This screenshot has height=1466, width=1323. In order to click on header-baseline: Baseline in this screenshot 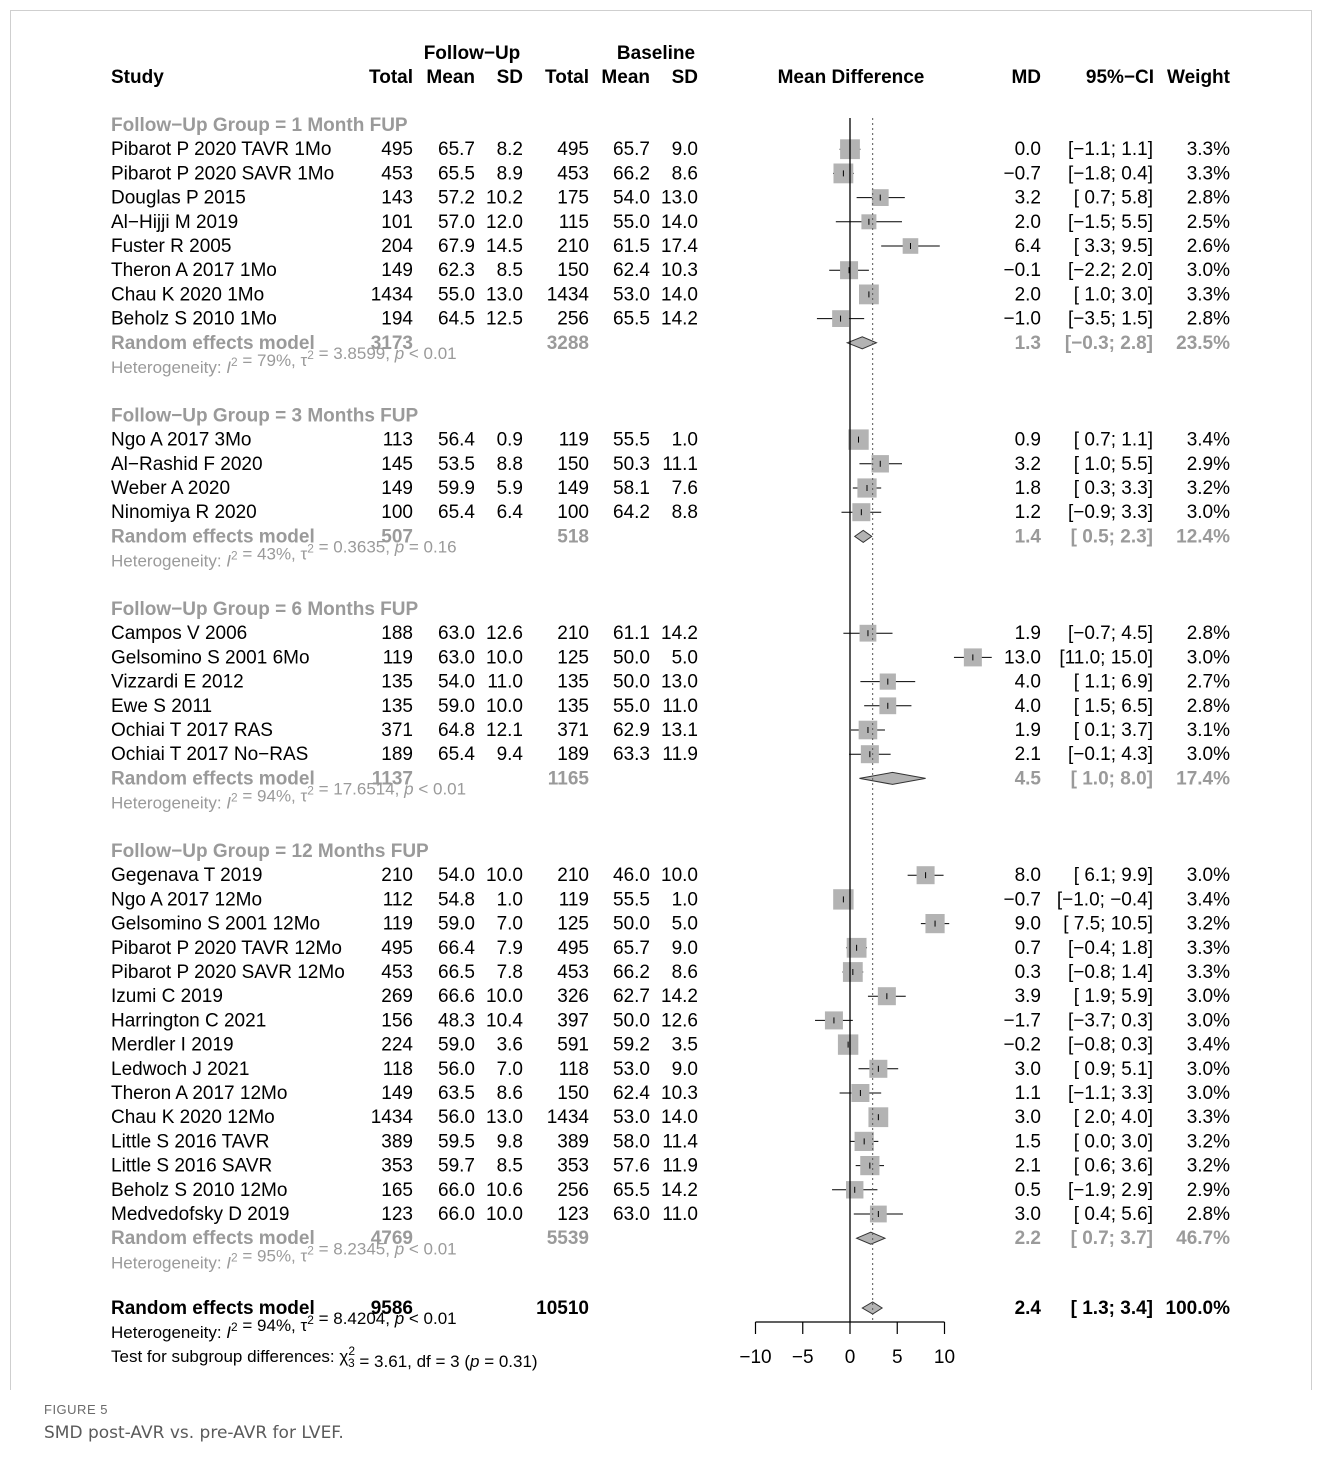, I will do `click(656, 53)`.